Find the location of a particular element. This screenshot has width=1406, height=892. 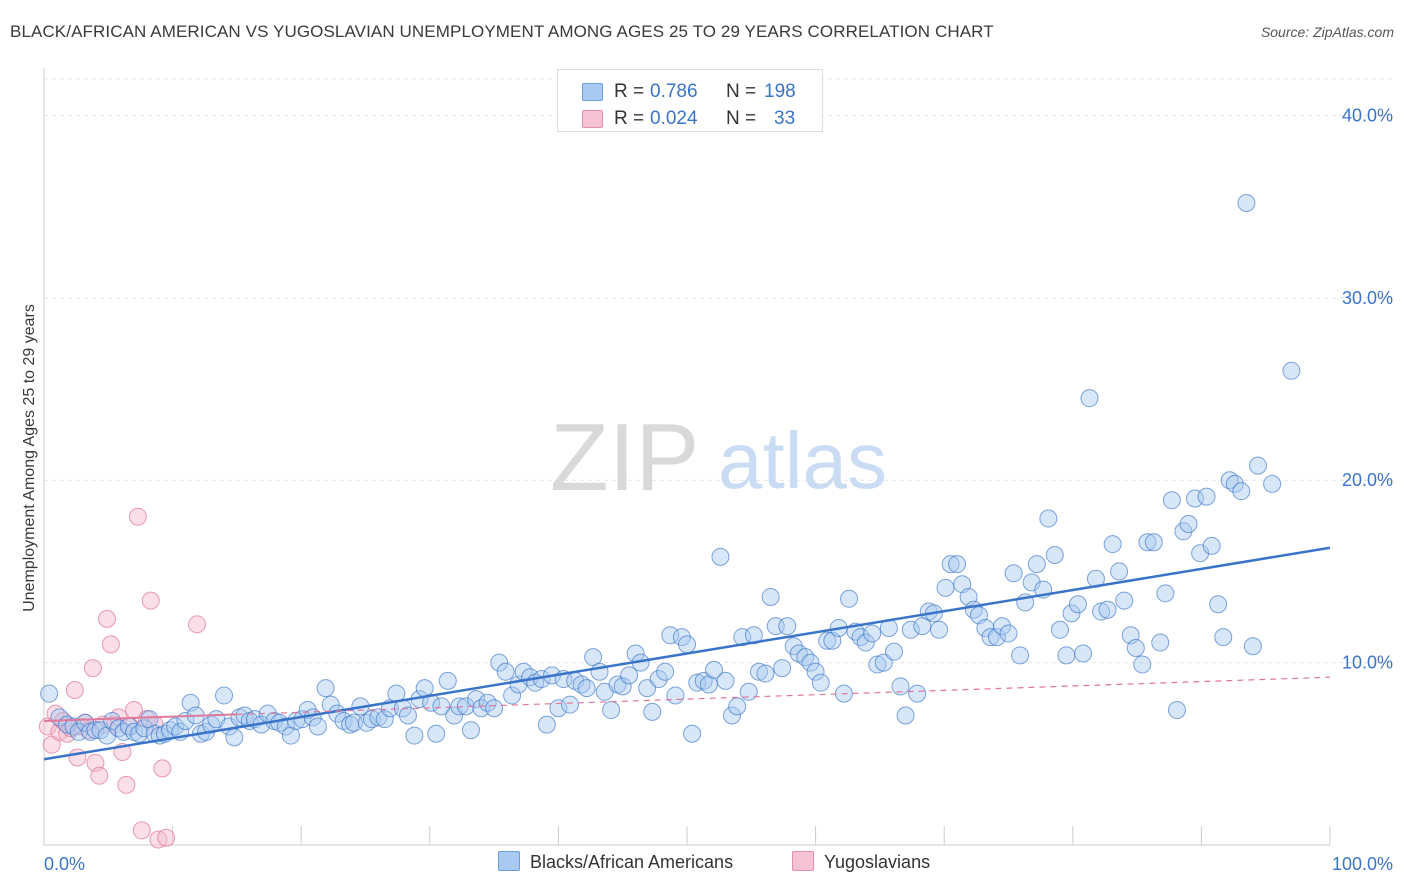

blue-swatch is located at coordinates (592, 92).